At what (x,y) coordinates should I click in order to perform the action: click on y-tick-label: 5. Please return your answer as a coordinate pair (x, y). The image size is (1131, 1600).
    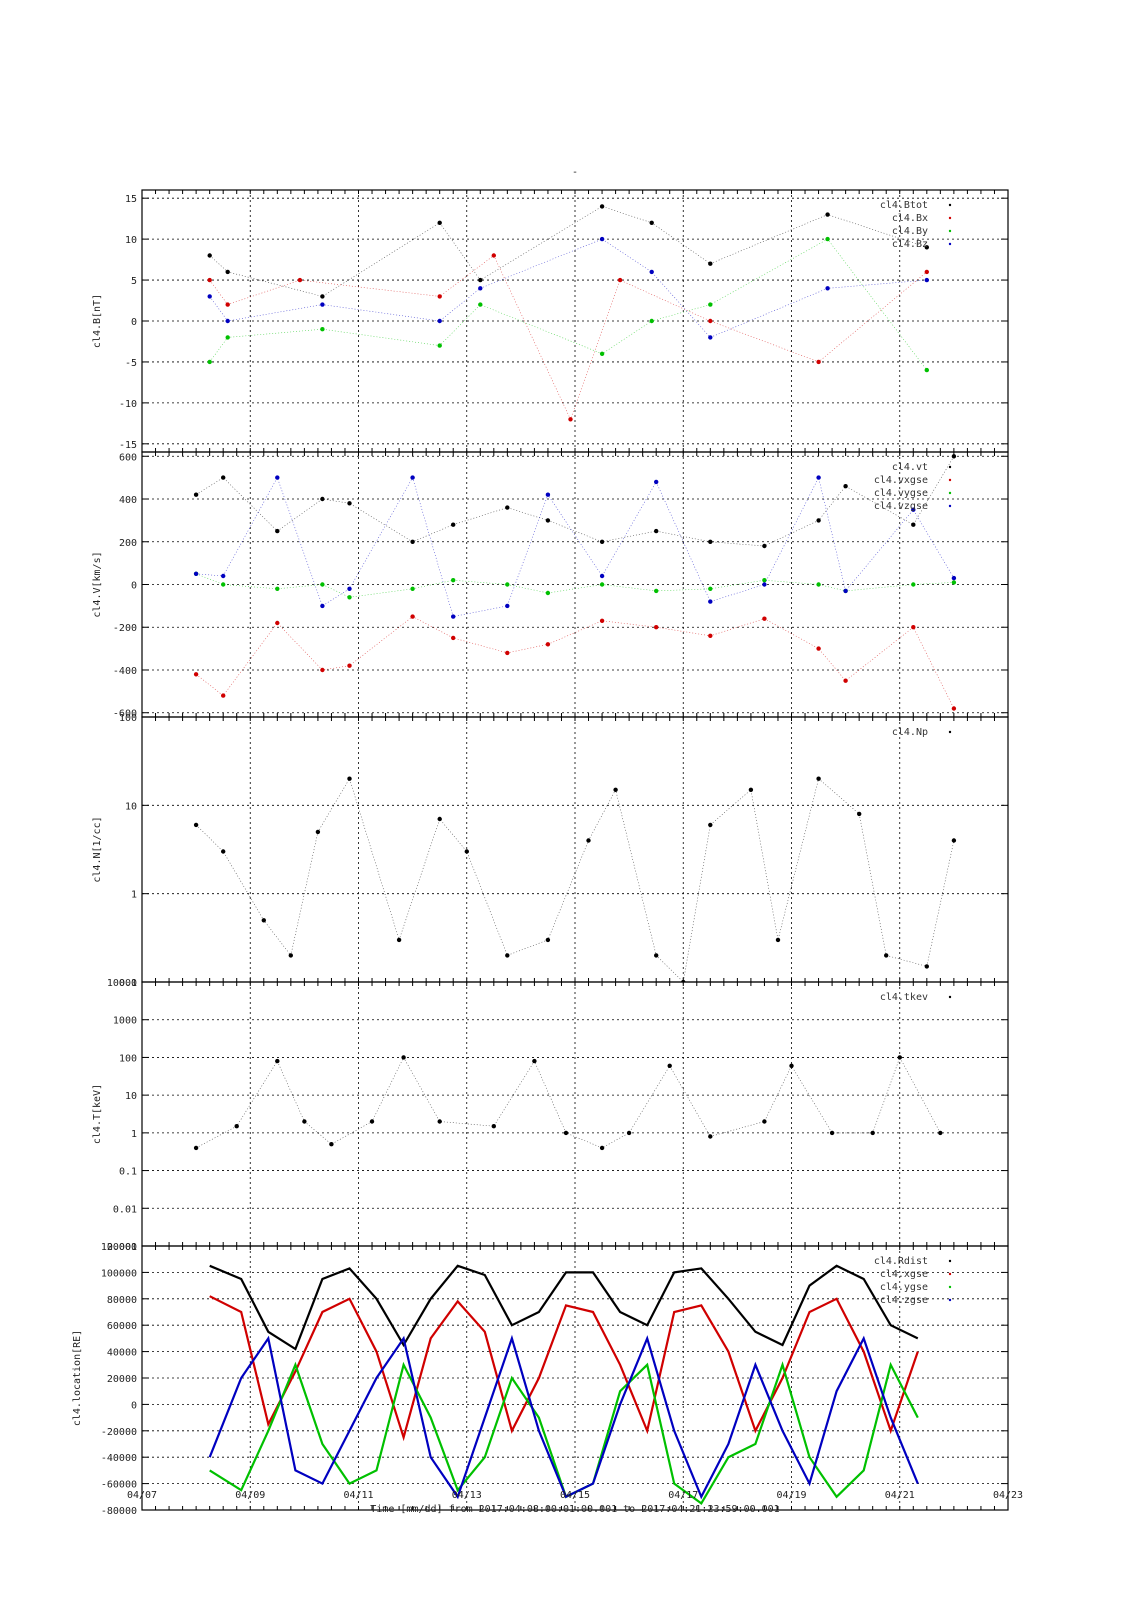
    Looking at the image, I should click on (134, 281).